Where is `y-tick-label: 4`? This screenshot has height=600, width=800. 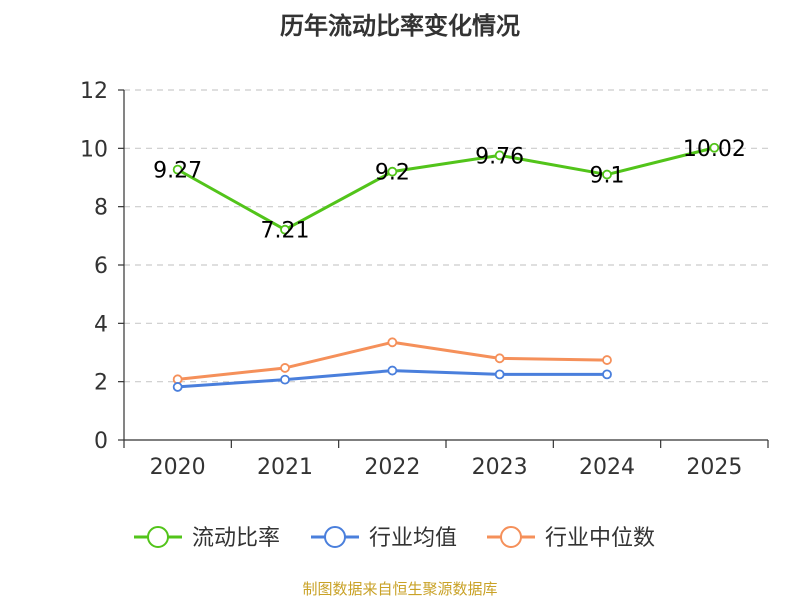 y-tick-label: 4 is located at coordinates (101, 324).